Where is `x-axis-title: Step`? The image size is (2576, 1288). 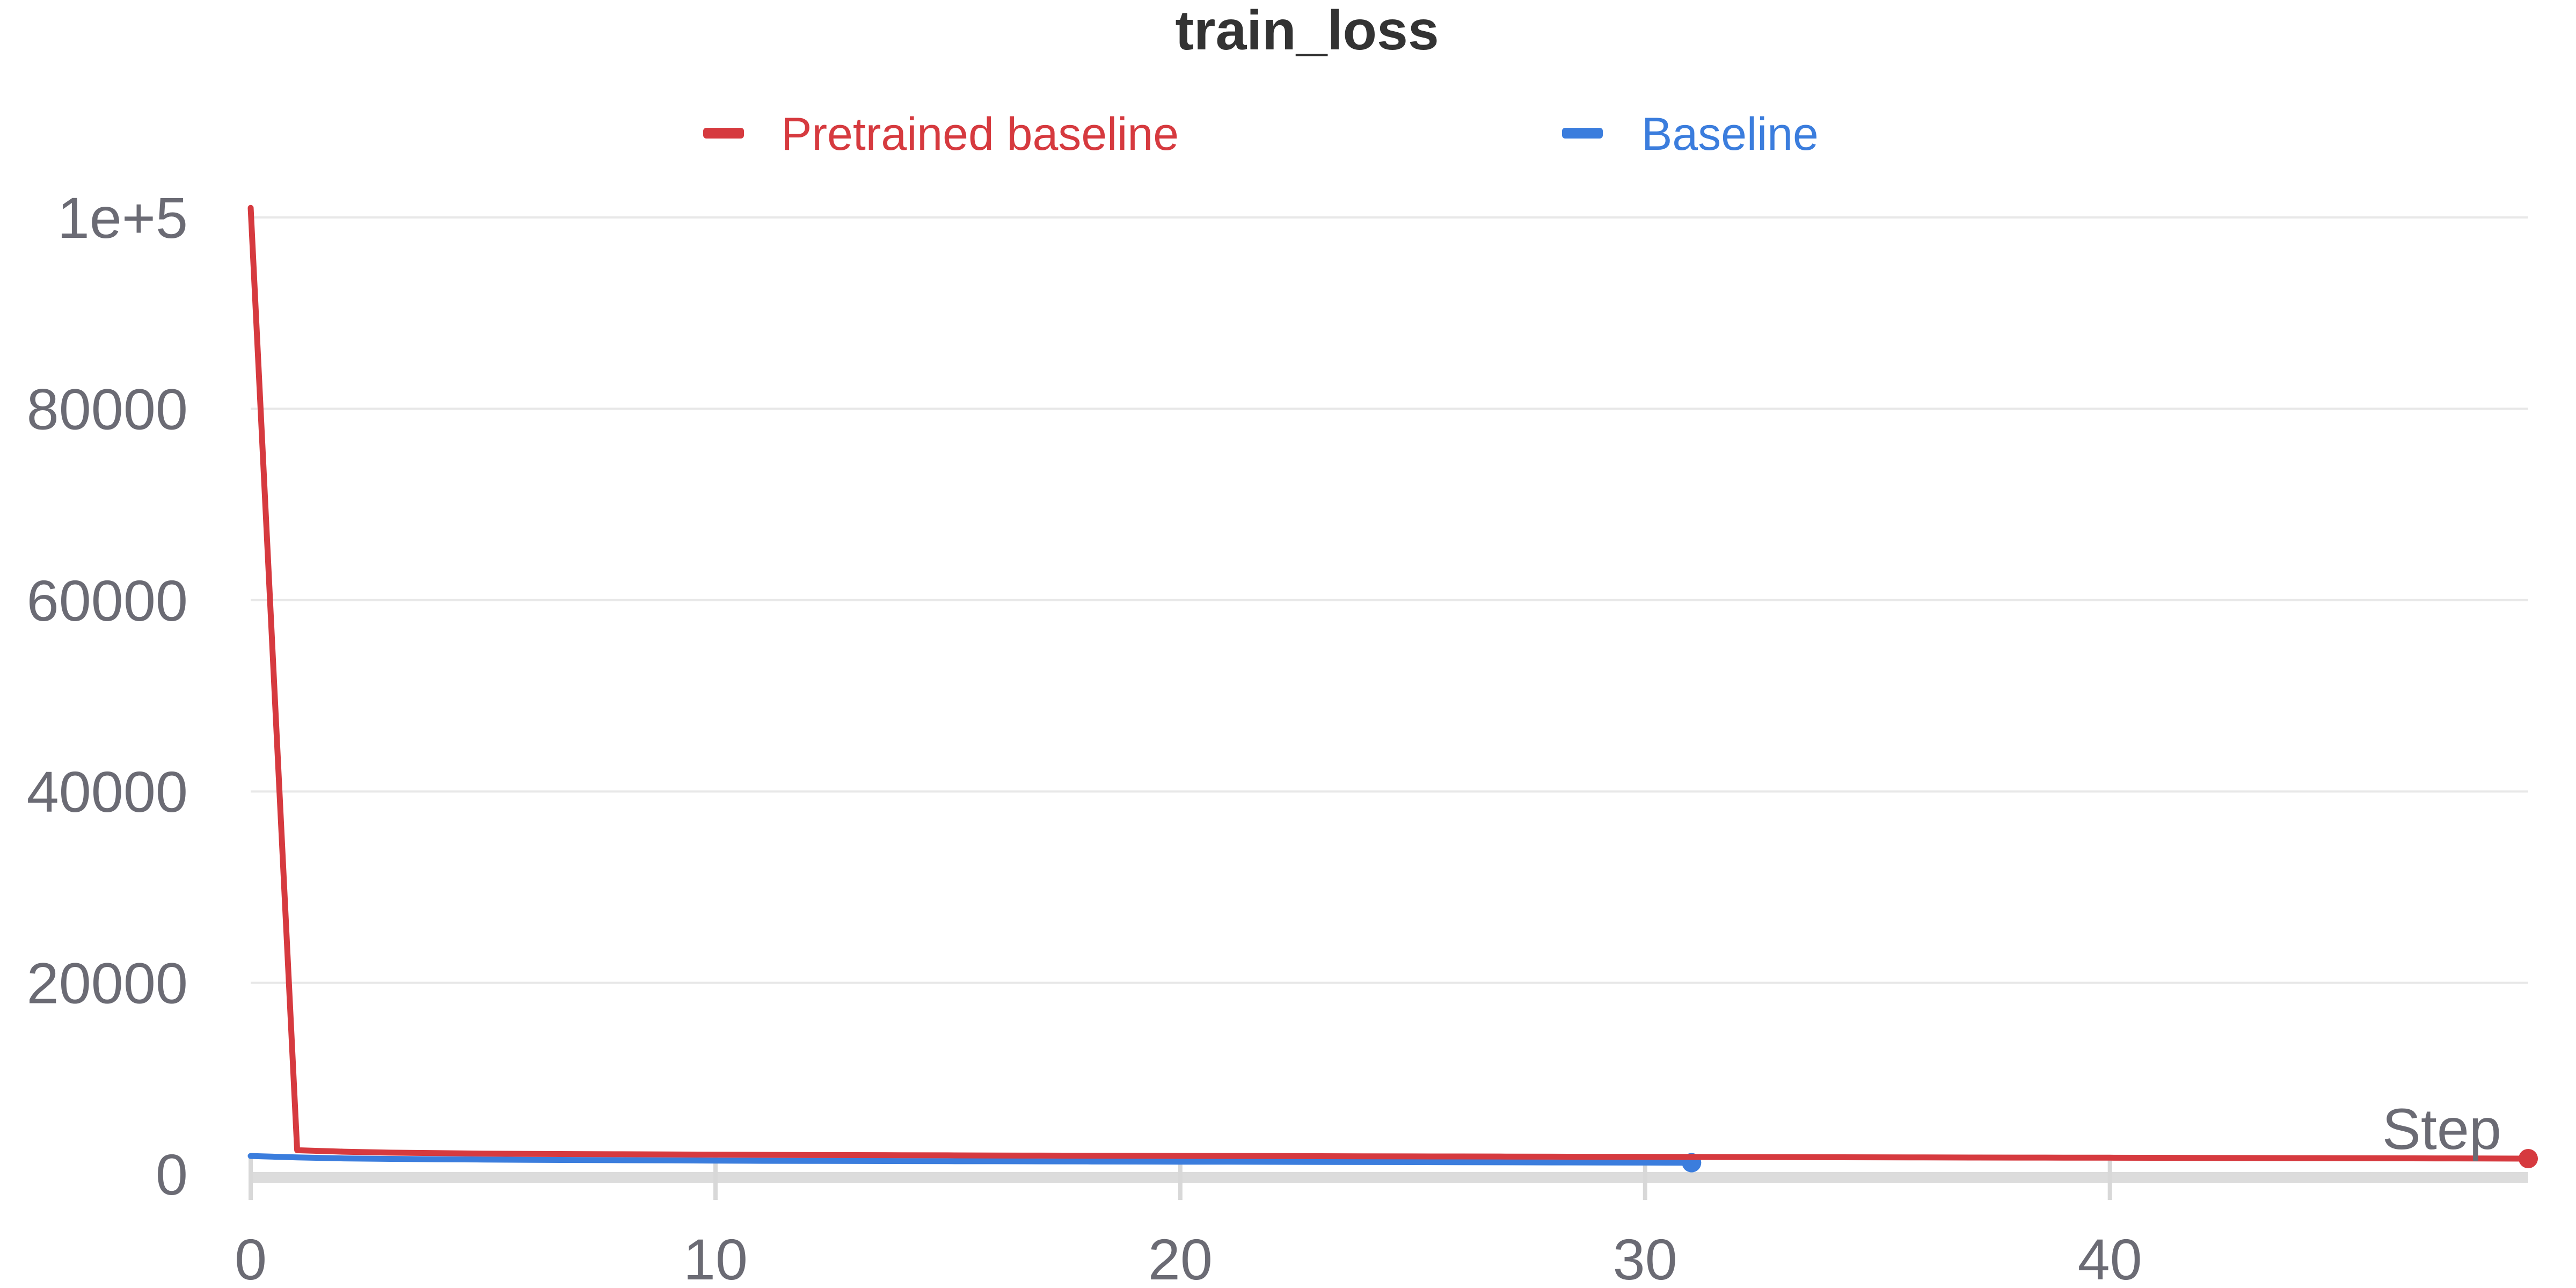 x-axis-title: Step is located at coordinates (2441, 1128).